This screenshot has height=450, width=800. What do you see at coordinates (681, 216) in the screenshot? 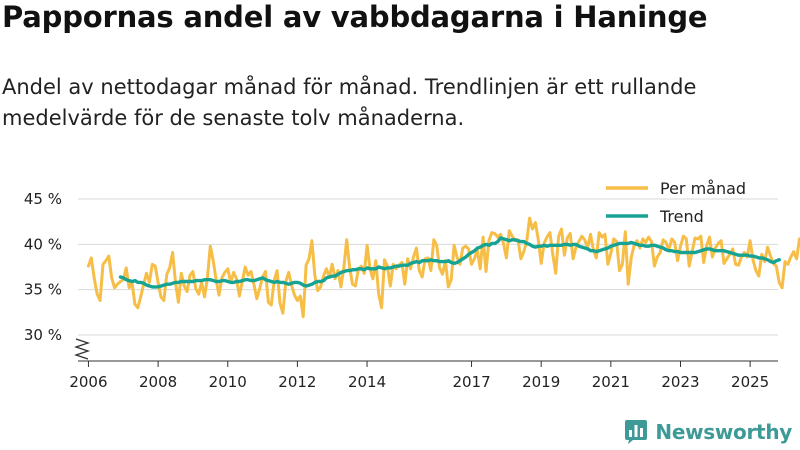
I see `legend-label: Trend` at bounding box center [681, 216].